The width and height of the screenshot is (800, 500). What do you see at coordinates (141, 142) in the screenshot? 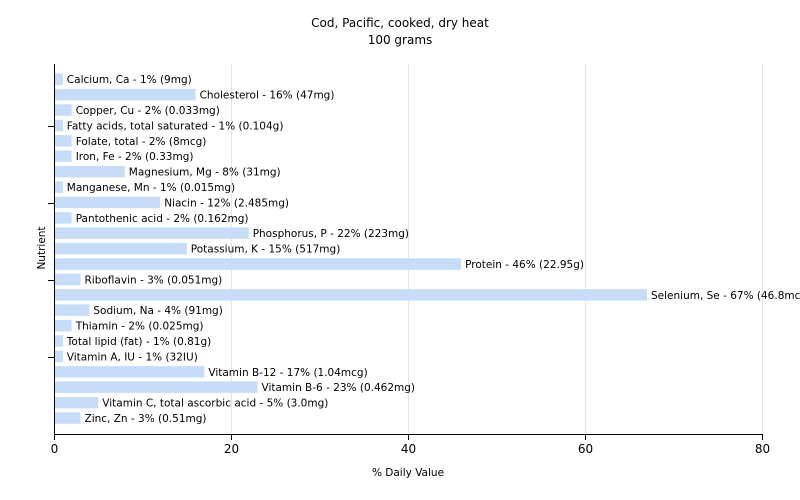
I see `bar-label-4: Folate, total - 2% (8mcg)` at bounding box center [141, 142].